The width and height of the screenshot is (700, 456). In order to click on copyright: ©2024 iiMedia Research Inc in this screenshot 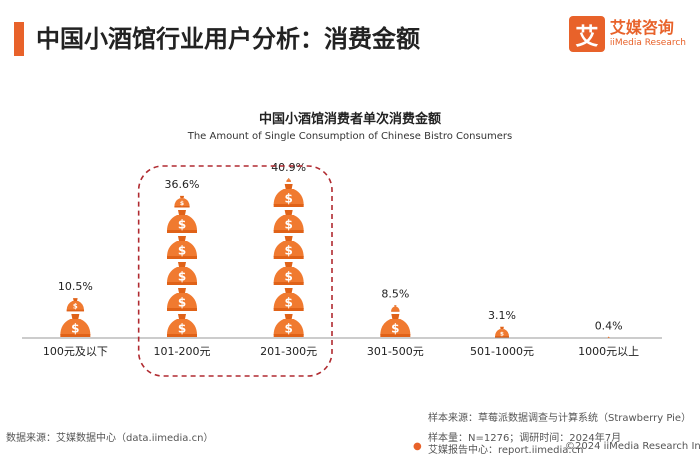, I will do `click(632, 446)`.